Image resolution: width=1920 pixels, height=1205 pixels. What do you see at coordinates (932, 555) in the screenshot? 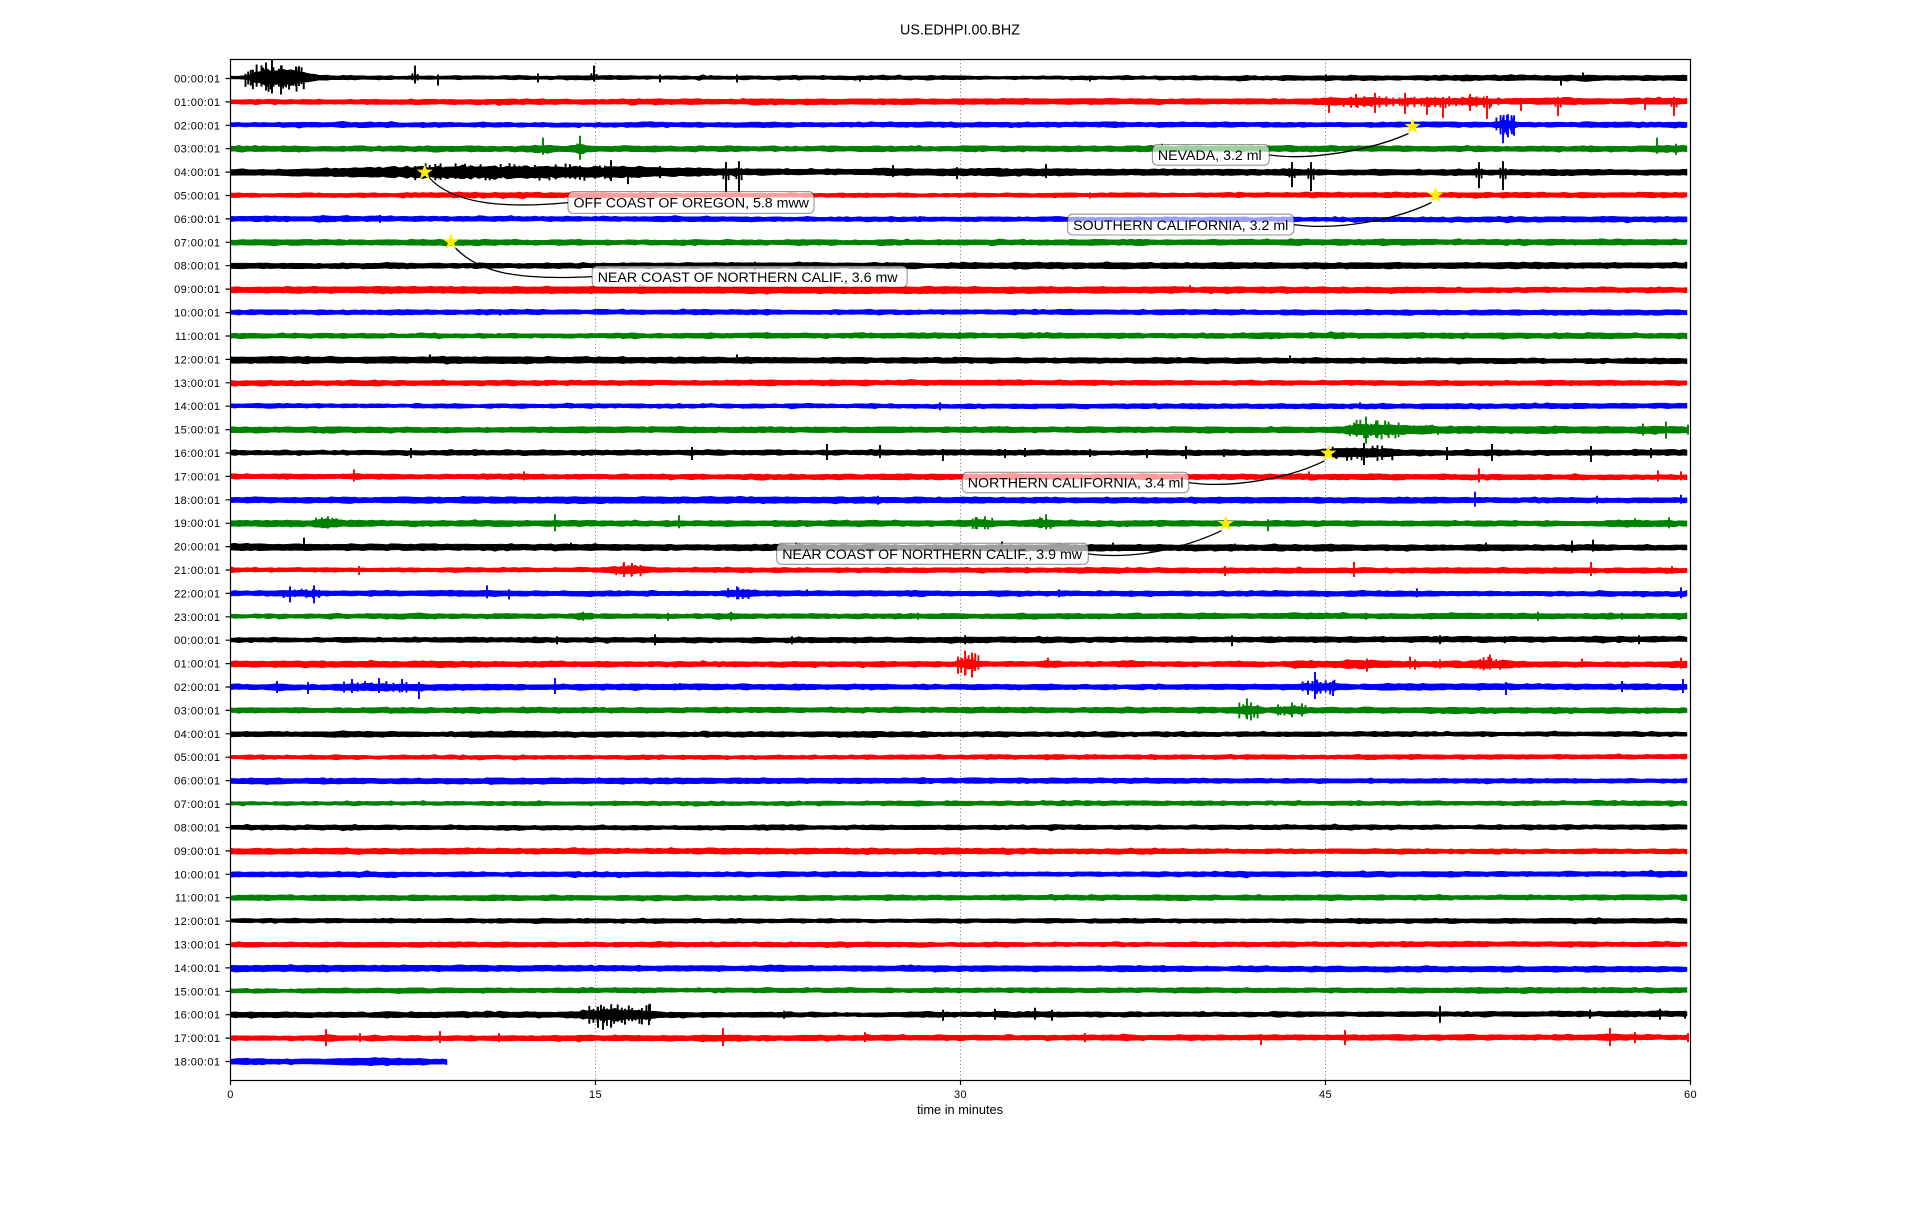
I see `svg-text:NEAR COAST OF NORTHERN CALIF.,: NEAR COAST OF NORTHERN CALIF., 3.9 mw` at bounding box center [932, 555].